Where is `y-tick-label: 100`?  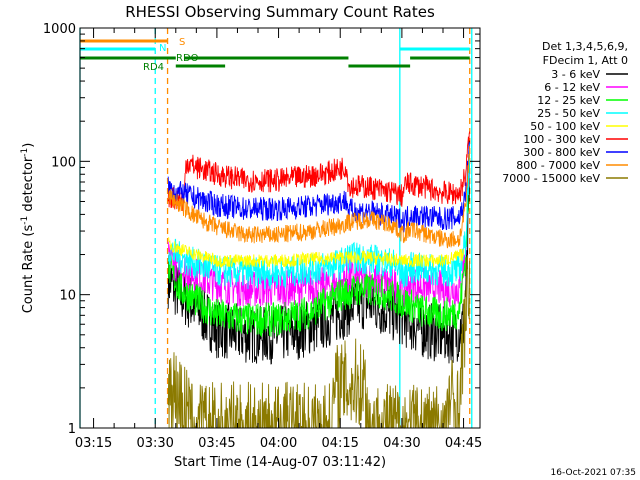
y-tick-label: 100 is located at coordinates (63, 162).